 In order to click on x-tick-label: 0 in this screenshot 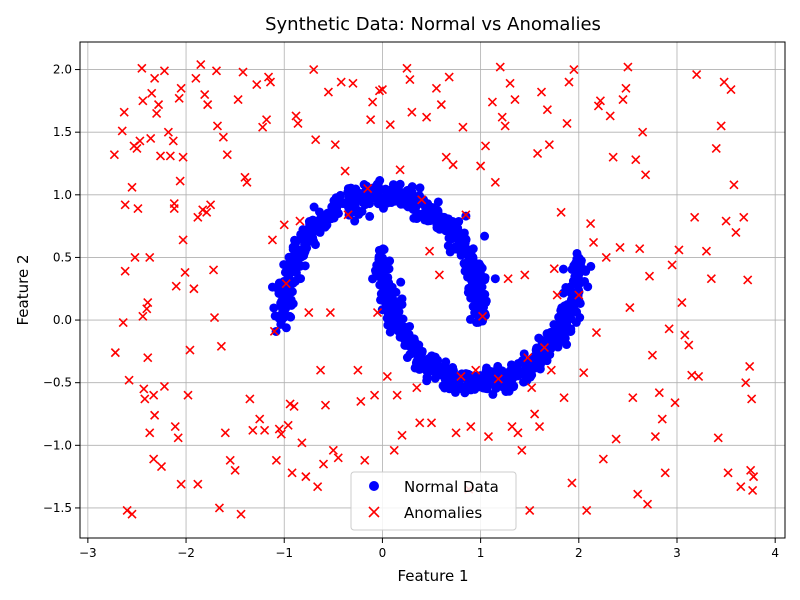, I will do `click(383, 553)`.